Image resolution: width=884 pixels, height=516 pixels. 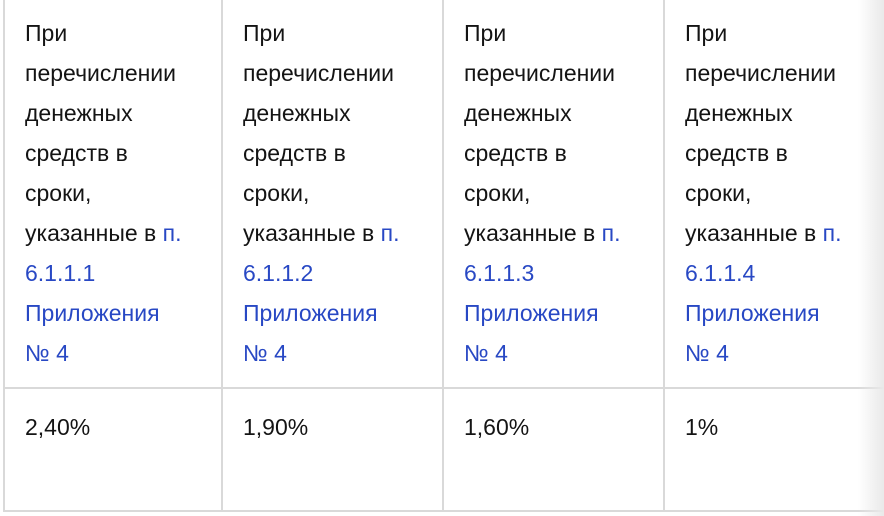 What do you see at coordinates (276, 427) in the screenshot?
I see `rate-value: 1,90%` at bounding box center [276, 427].